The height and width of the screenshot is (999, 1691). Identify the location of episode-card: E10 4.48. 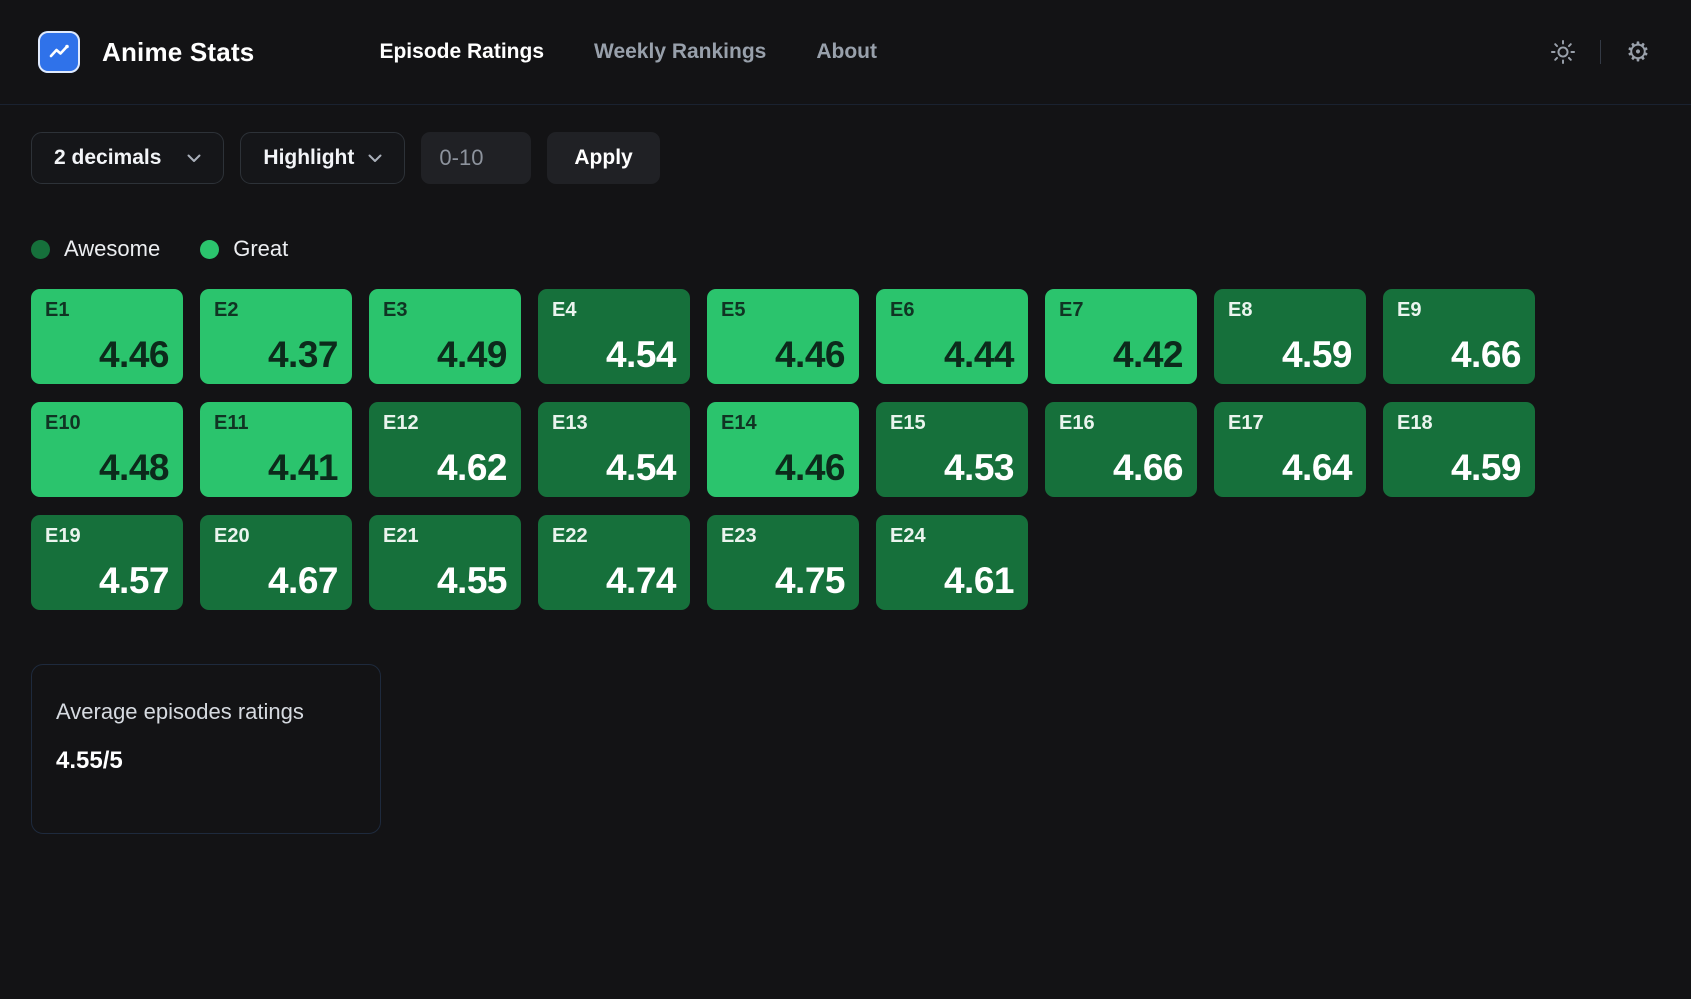
(107, 449).